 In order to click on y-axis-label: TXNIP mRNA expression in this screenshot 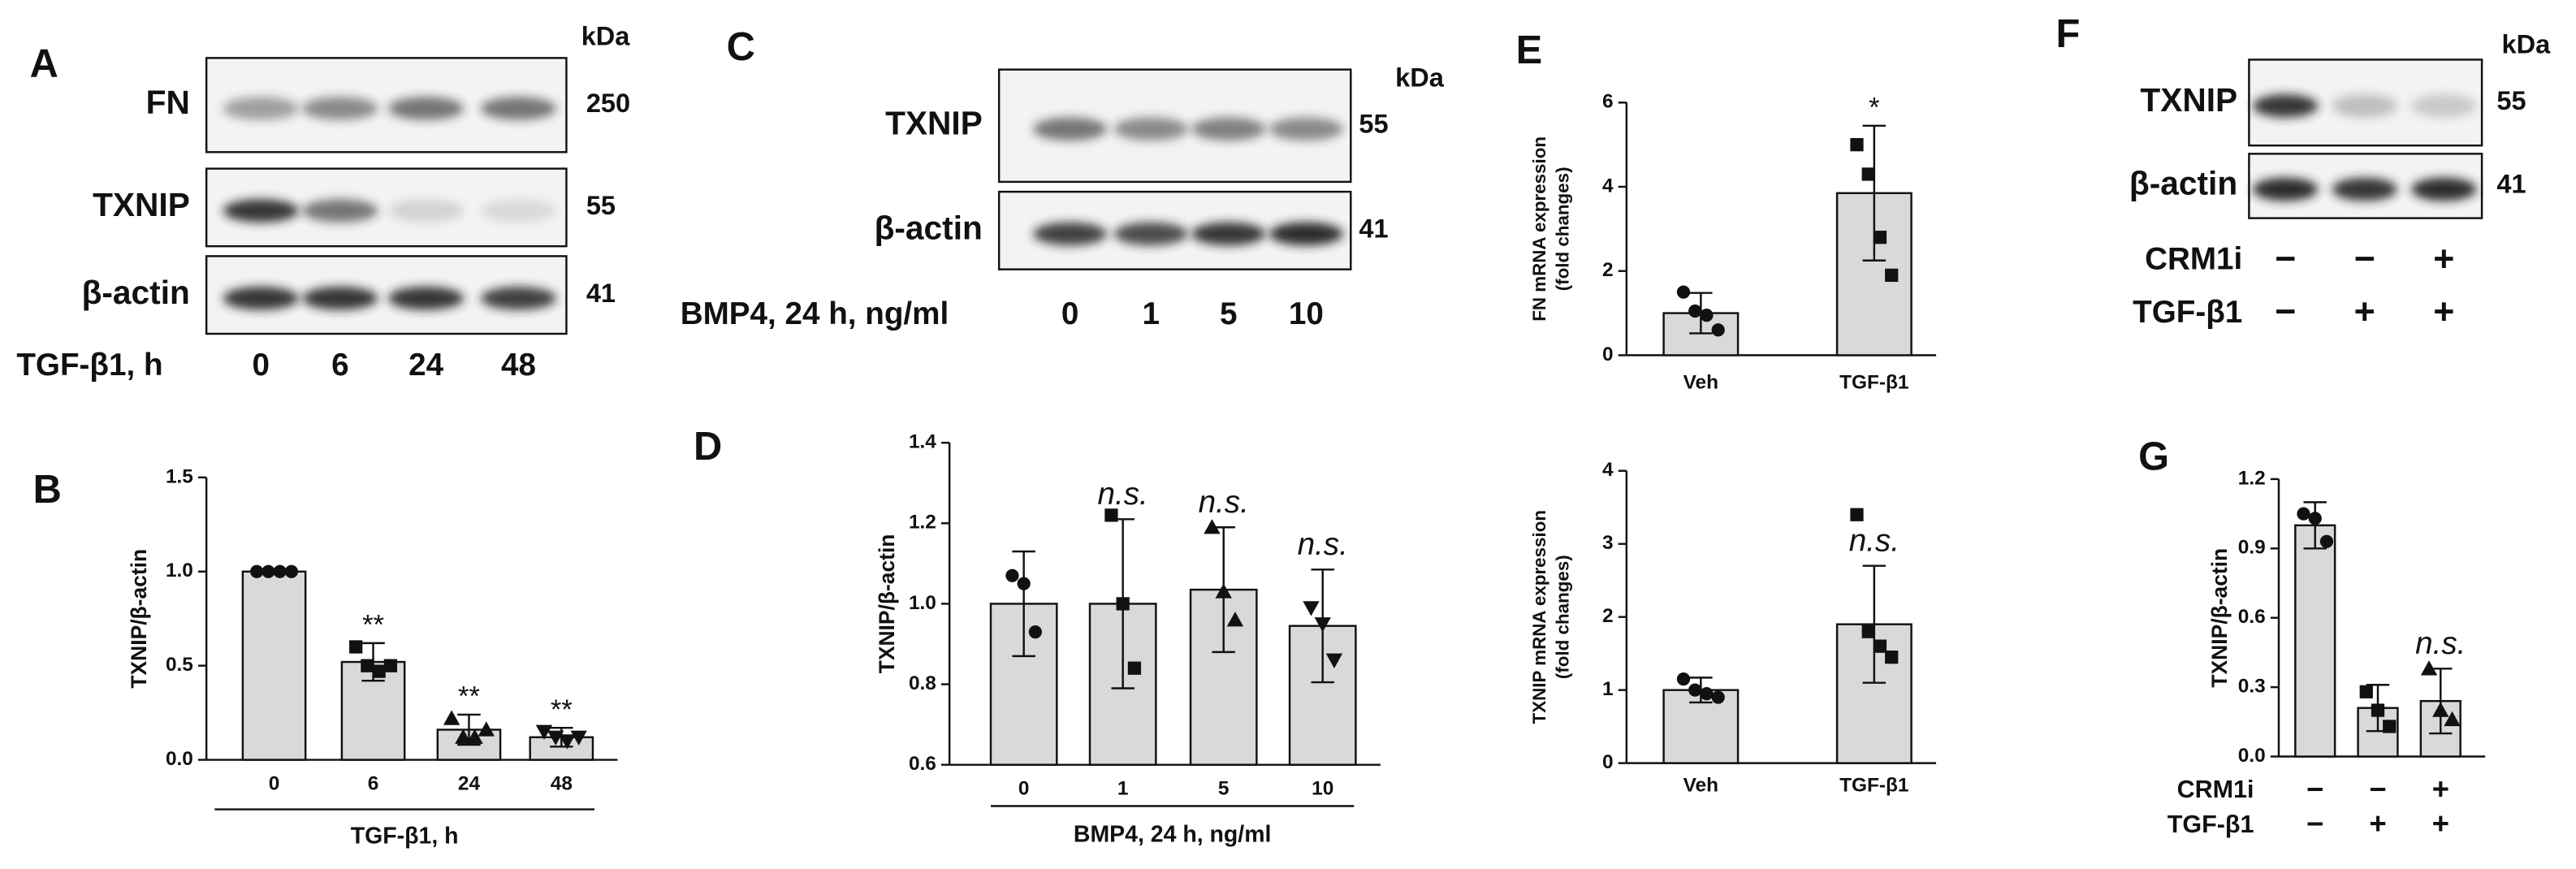, I will do `click(1539, 617)`.